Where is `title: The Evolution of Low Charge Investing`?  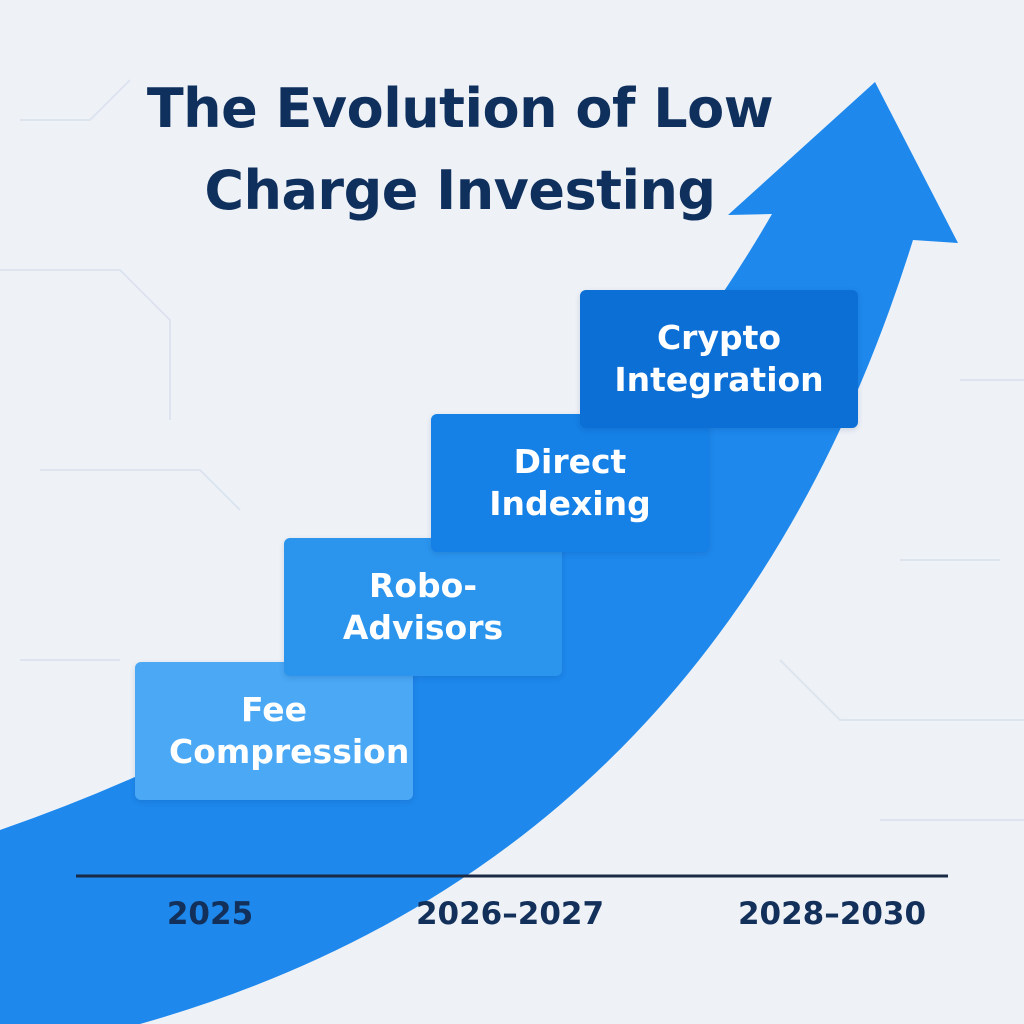 title: The Evolution of Low Charge Investing is located at coordinates (460, 149).